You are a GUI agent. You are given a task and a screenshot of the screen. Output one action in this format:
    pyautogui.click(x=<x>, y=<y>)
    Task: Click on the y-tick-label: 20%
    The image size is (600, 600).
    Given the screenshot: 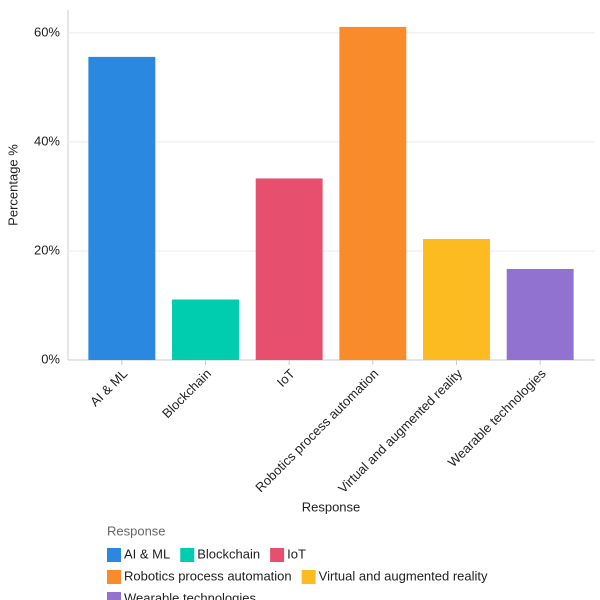 What is the action you would take?
    pyautogui.click(x=47, y=249)
    